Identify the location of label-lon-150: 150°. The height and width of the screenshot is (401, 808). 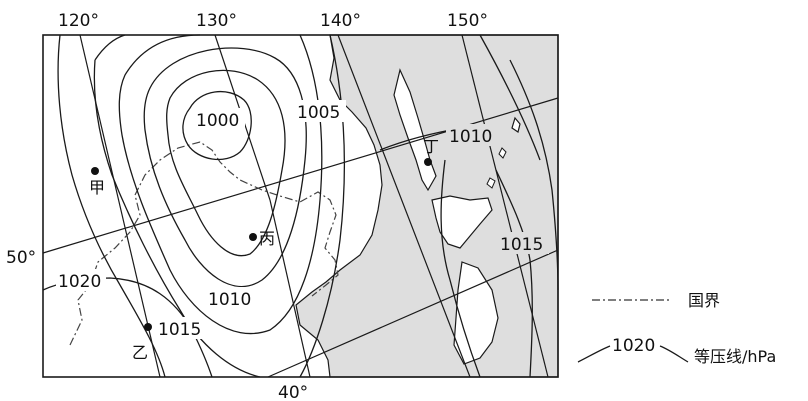
(467, 21).